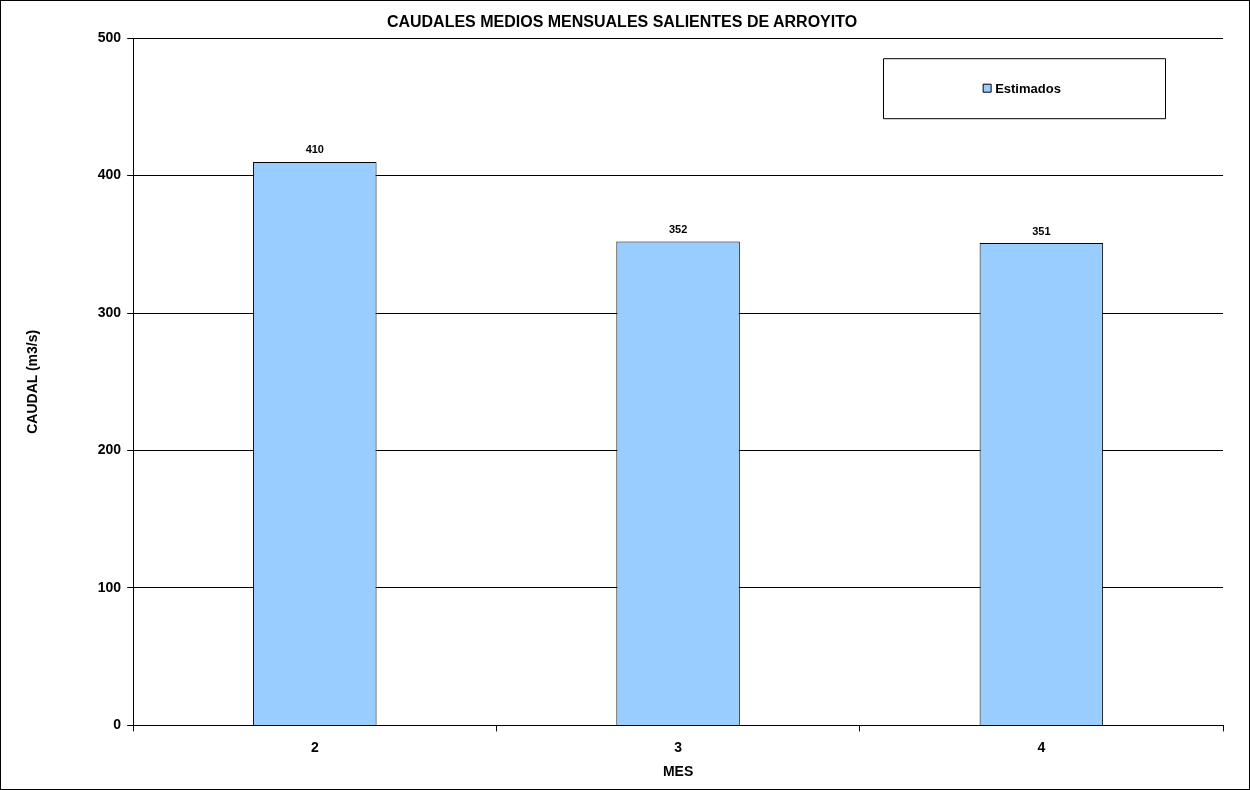 The height and width of the screenshot is (790, 1250). What do you see at coordinates (678, 229) in the screenshot?
I see `data-label: 352` at bounding box center [678, 229].